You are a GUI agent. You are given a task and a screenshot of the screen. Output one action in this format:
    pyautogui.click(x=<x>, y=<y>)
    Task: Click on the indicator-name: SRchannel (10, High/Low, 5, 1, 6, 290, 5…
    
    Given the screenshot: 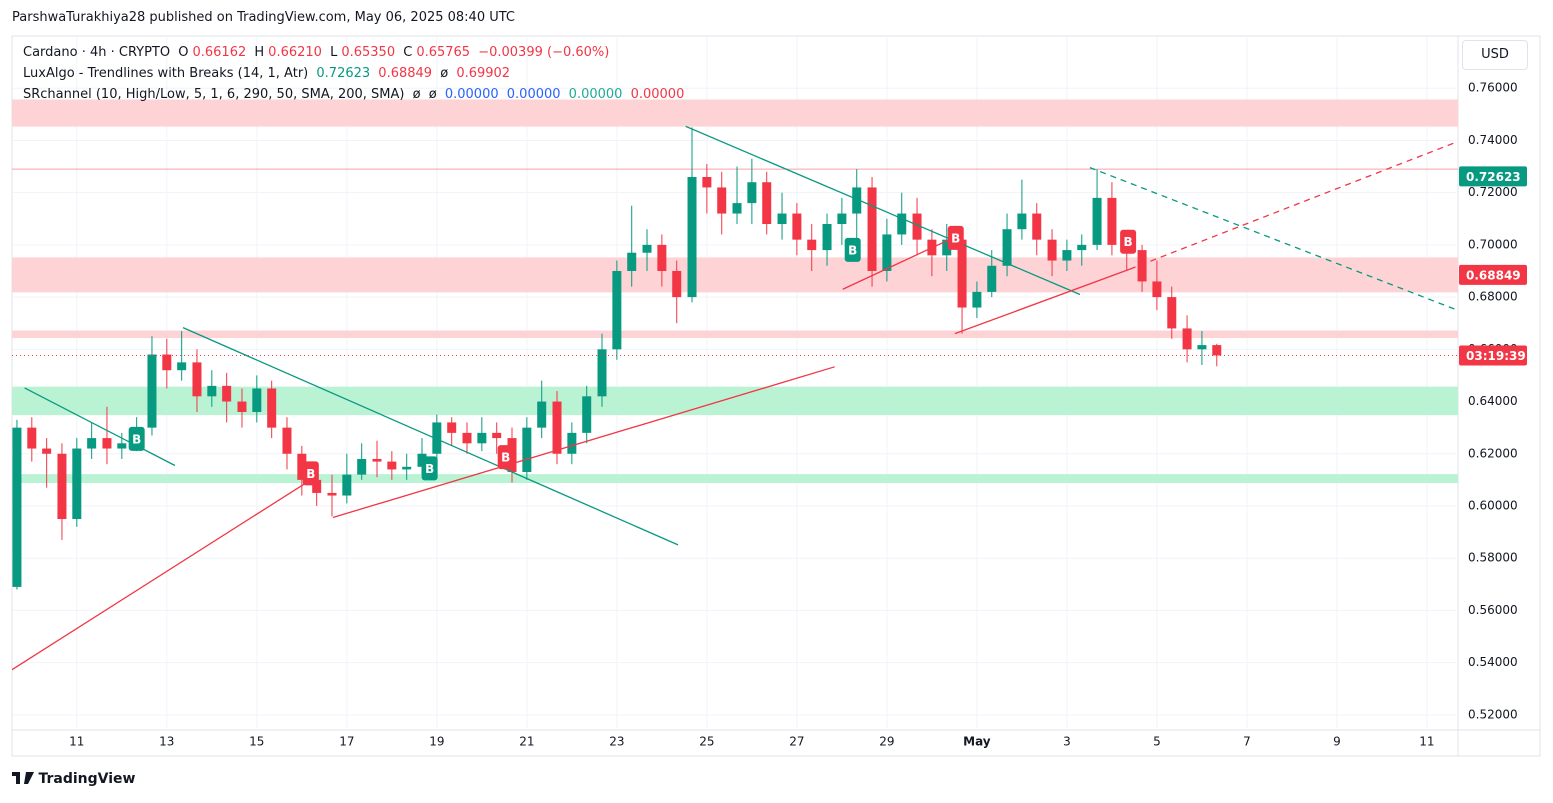 What is the action you would take?
    pyautogui.click(x=214, y=94)
    